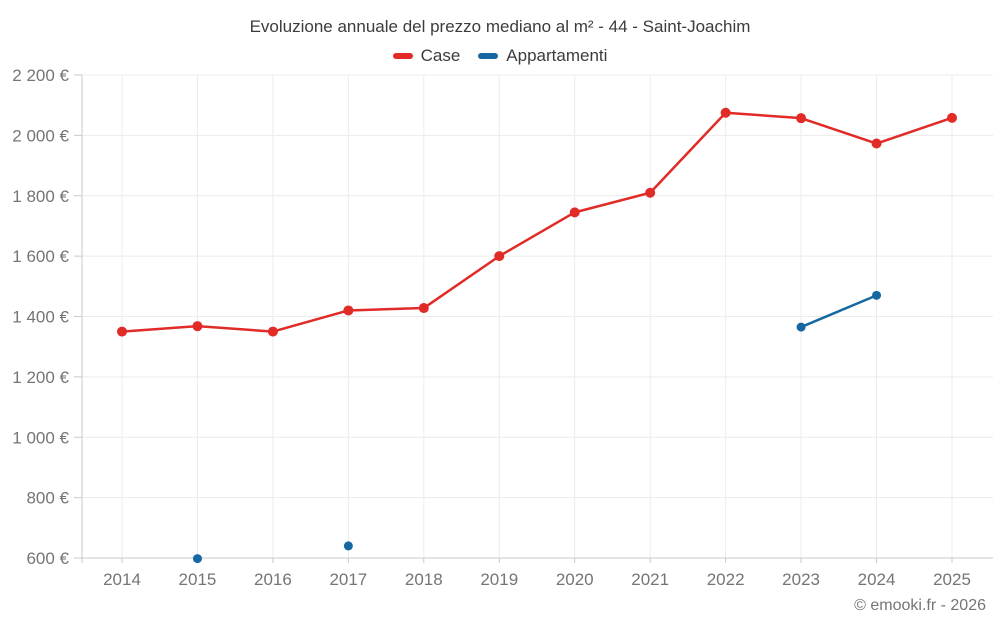  Describe the element at coordinates (47, 498) in the screenshot. I see `svg-text: 800 €` at that location.